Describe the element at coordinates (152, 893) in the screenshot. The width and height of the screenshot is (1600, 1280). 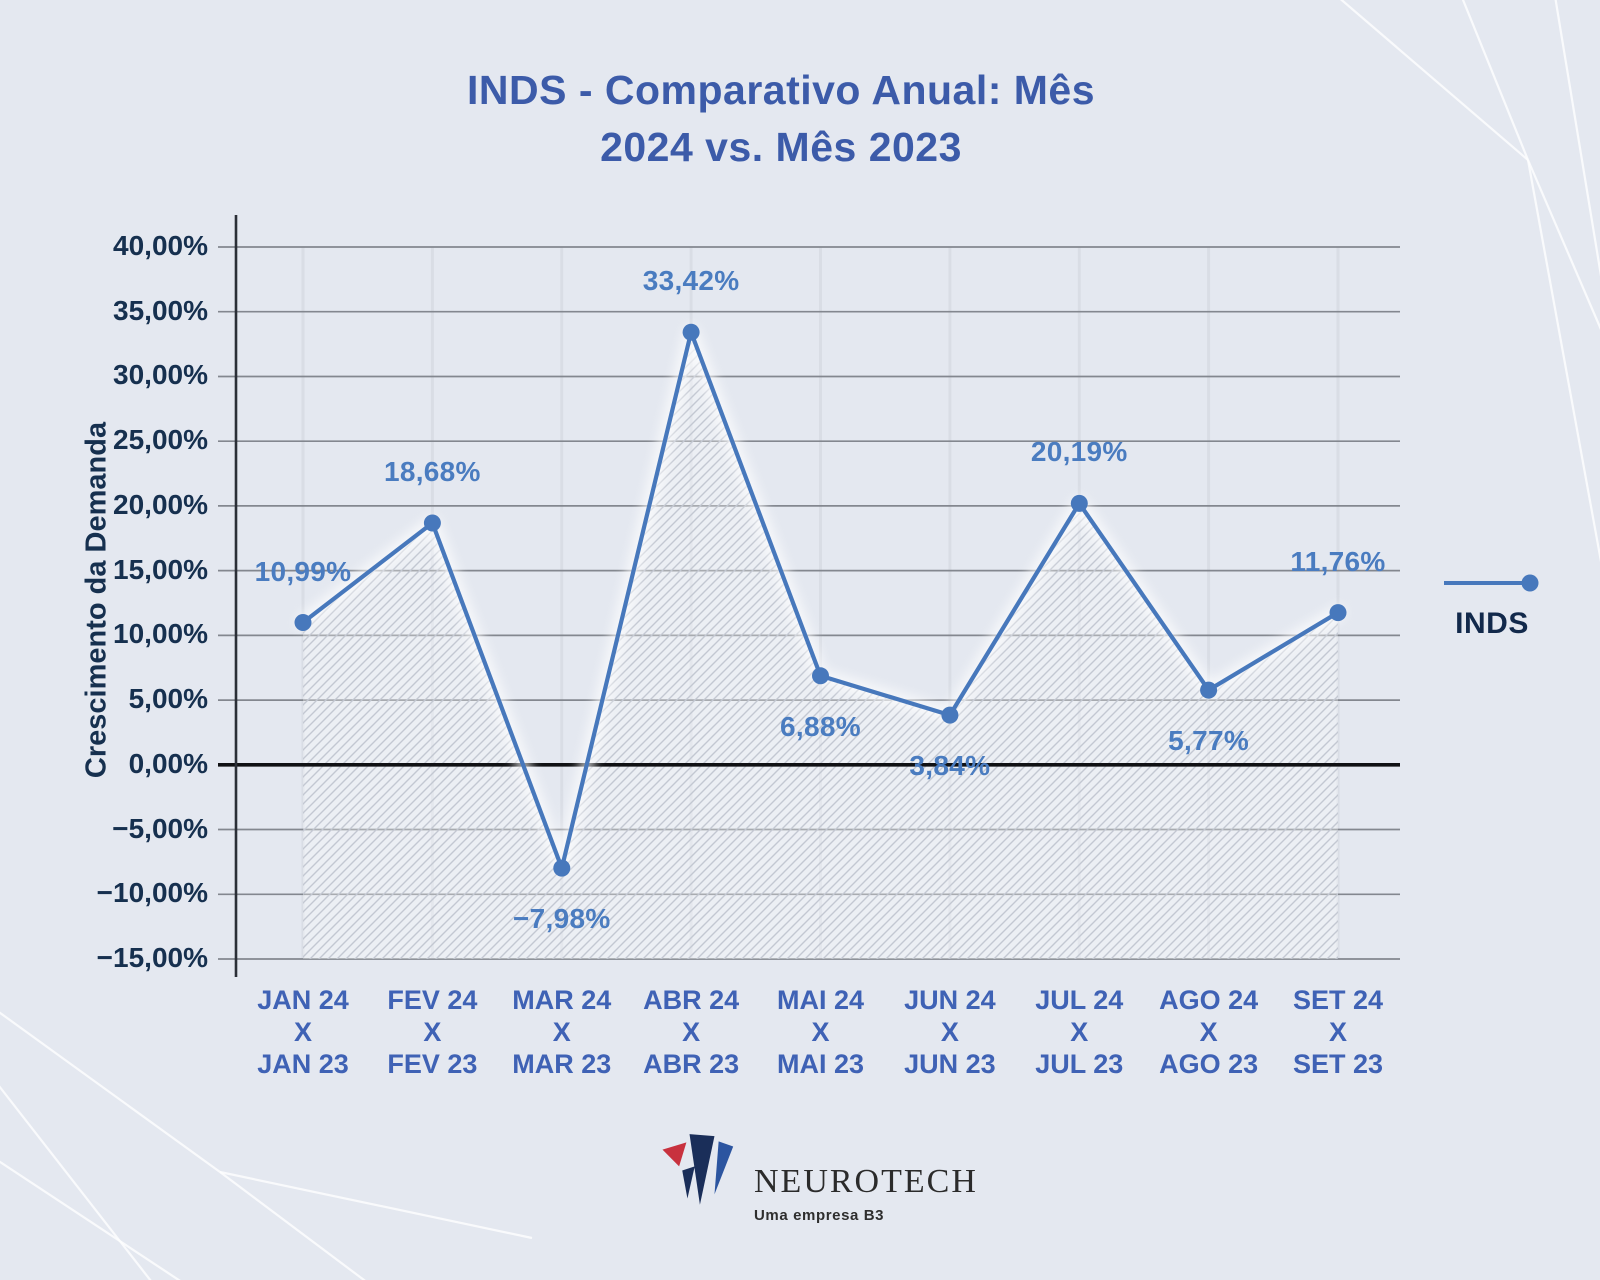
I see `y-tick-label: −10,00%` at that location.